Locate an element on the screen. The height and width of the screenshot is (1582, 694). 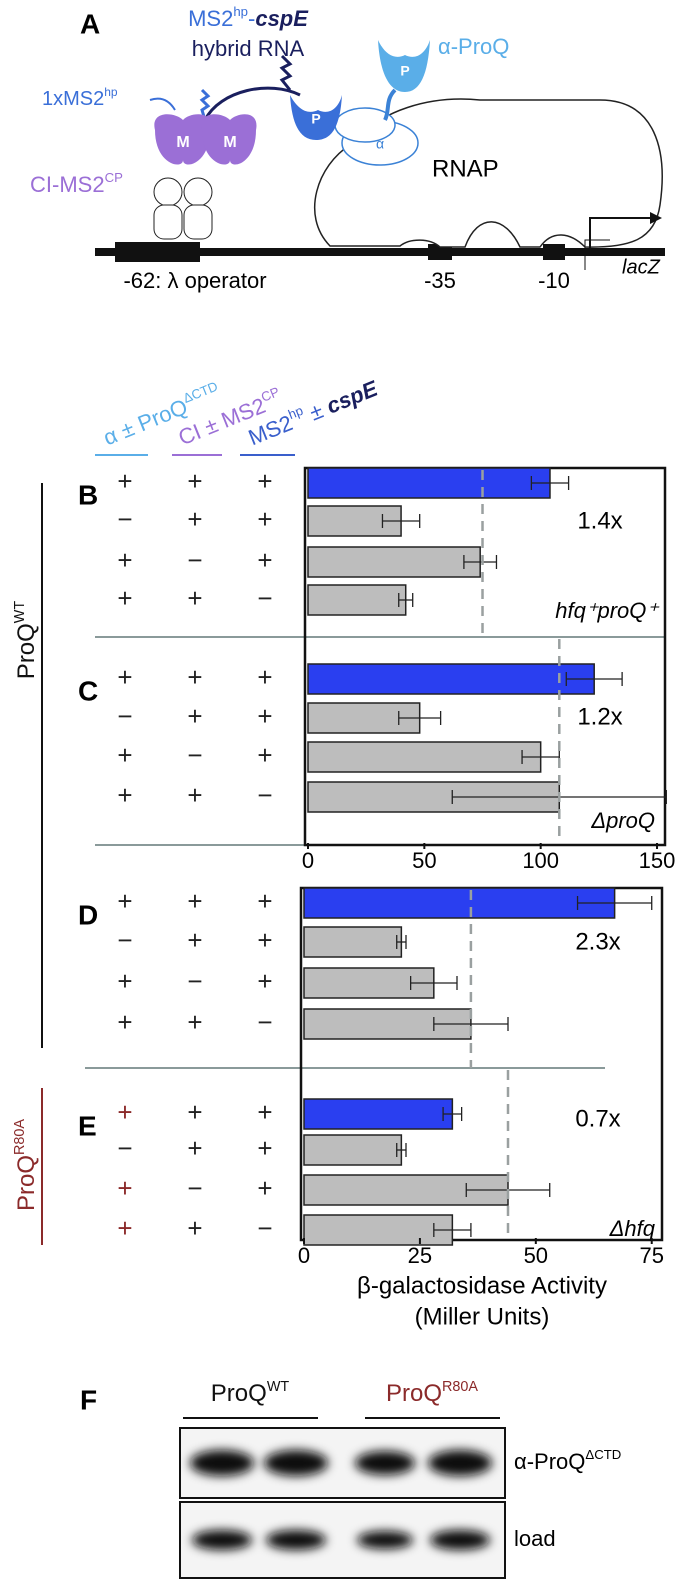
linker is located at coordinates (390, 104).